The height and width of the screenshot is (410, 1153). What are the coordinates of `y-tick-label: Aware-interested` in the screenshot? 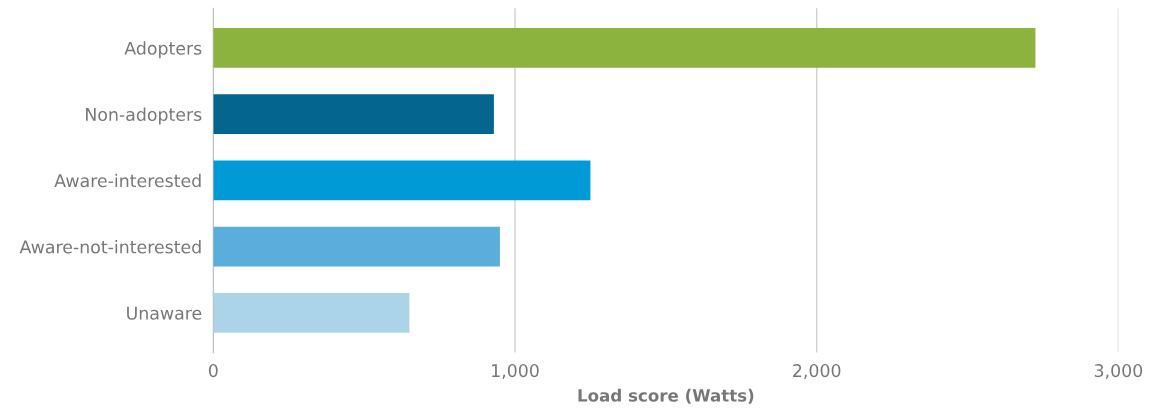 It's located at (127, 180).